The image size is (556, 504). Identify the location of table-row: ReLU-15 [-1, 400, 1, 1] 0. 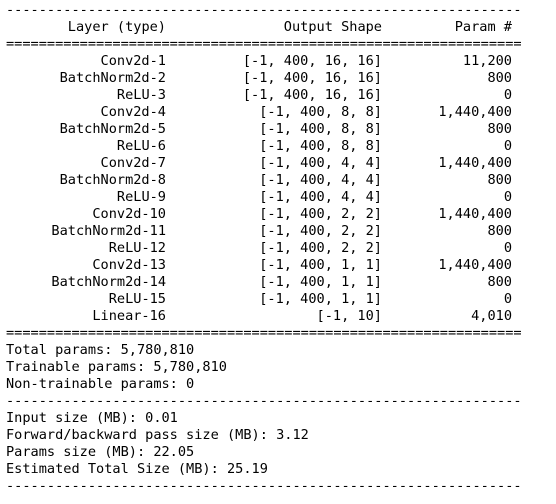
(264, 299).